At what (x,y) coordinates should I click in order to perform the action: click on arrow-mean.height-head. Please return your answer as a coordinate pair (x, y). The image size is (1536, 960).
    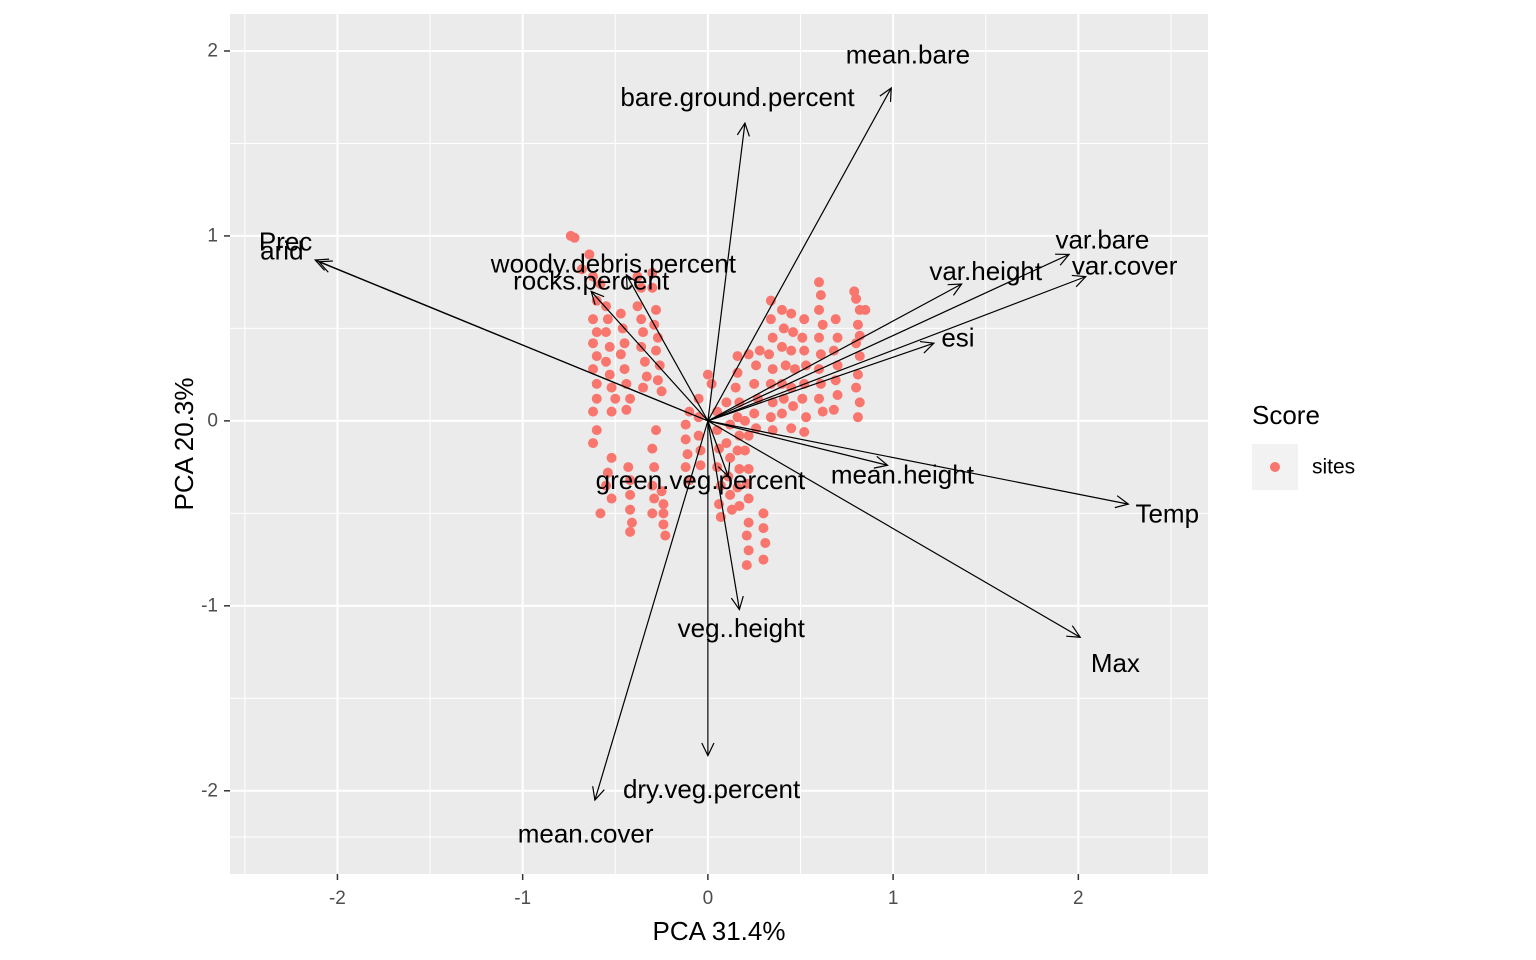
    Looking at the image, I should click on (881, 462).